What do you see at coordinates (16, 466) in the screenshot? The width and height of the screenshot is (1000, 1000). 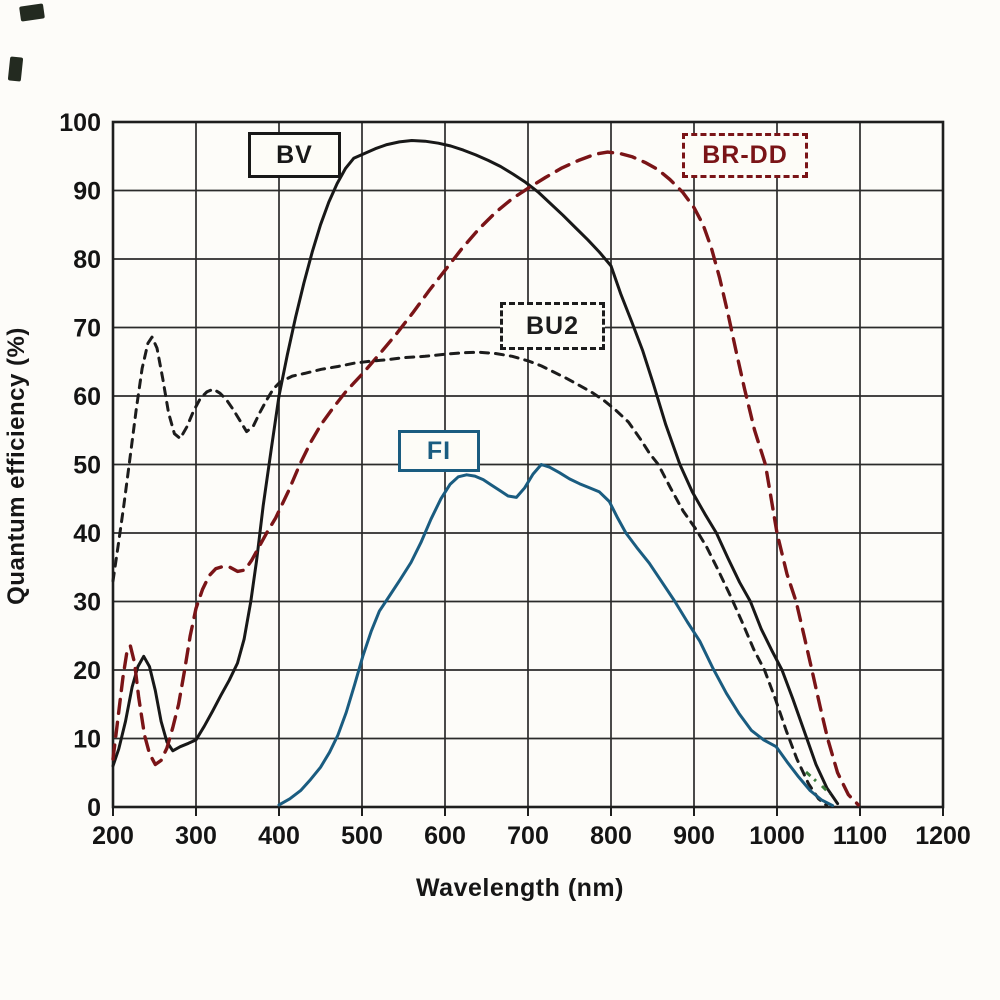 I see `y-axis-title: Quantum efficiency (%)` at bounding box center [16, 466].